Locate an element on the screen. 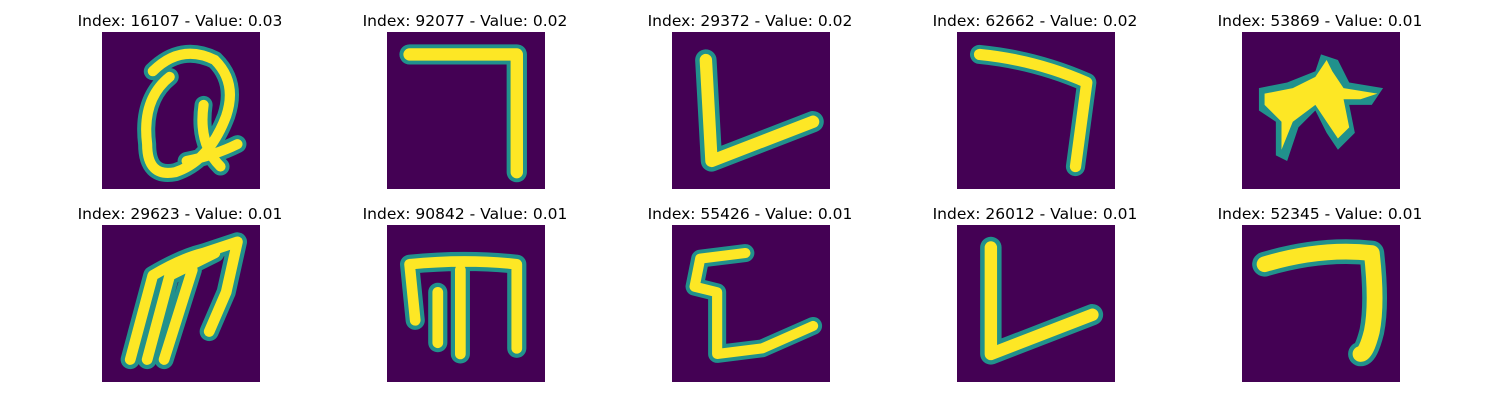  panel-6: Index: 29623 - Value: 0.01 is located at coordinates (180, 294).